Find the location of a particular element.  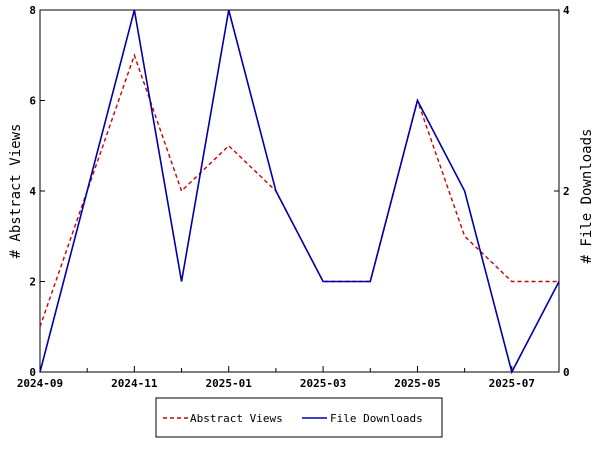

legend: Abstract Views File Downloads is located at coordinates (299, 417).